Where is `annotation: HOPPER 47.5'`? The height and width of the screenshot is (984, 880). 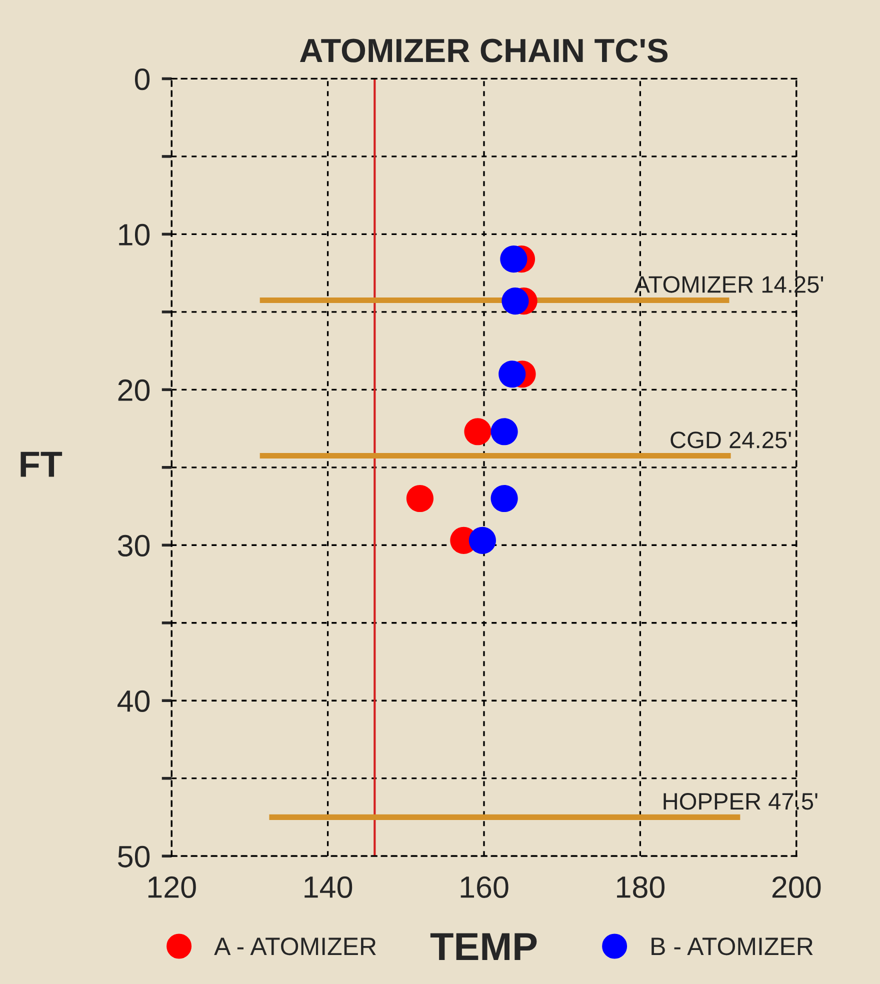
annotation: HOPPER 47.5' is located at coordinates (741, 801).